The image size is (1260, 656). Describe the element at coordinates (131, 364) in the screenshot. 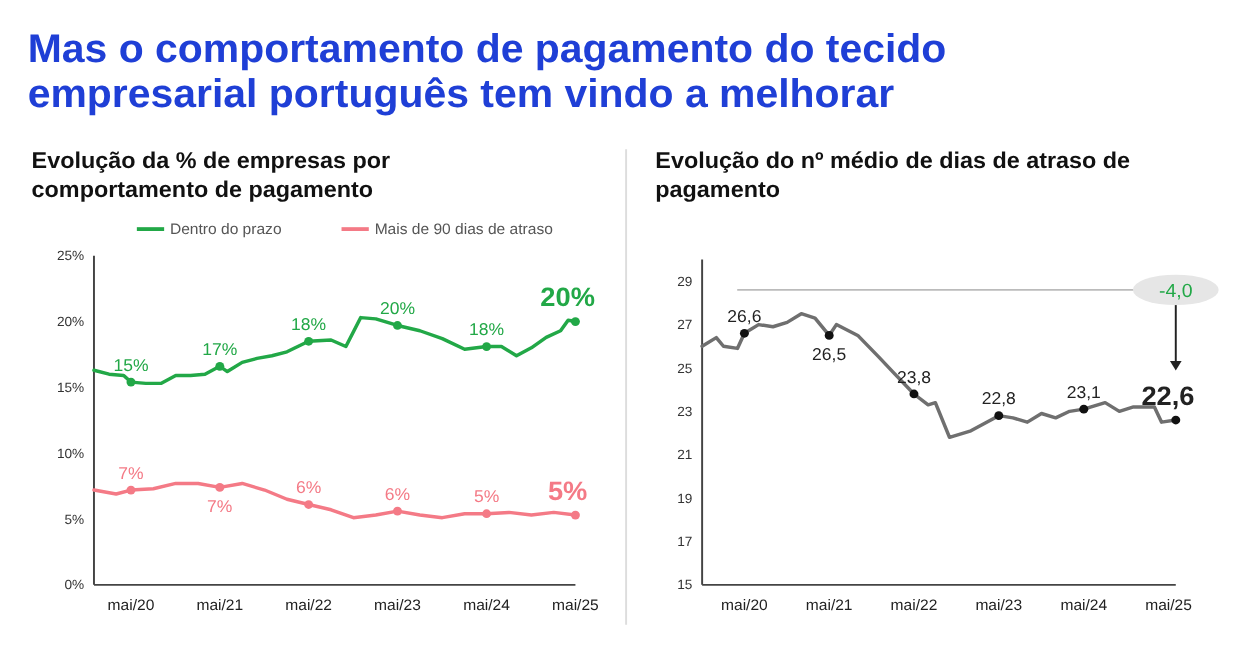

I see `data-label: 15%` at that location.